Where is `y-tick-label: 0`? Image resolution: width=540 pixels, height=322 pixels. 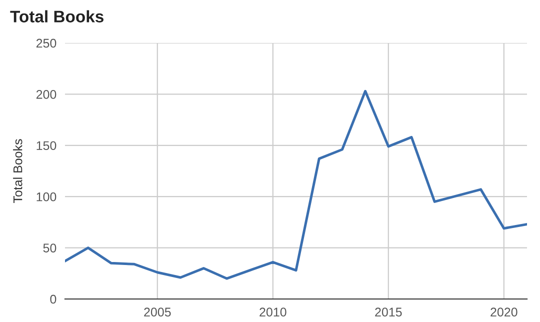 y-tick-label: 0 is located at coordinates (53, 299).